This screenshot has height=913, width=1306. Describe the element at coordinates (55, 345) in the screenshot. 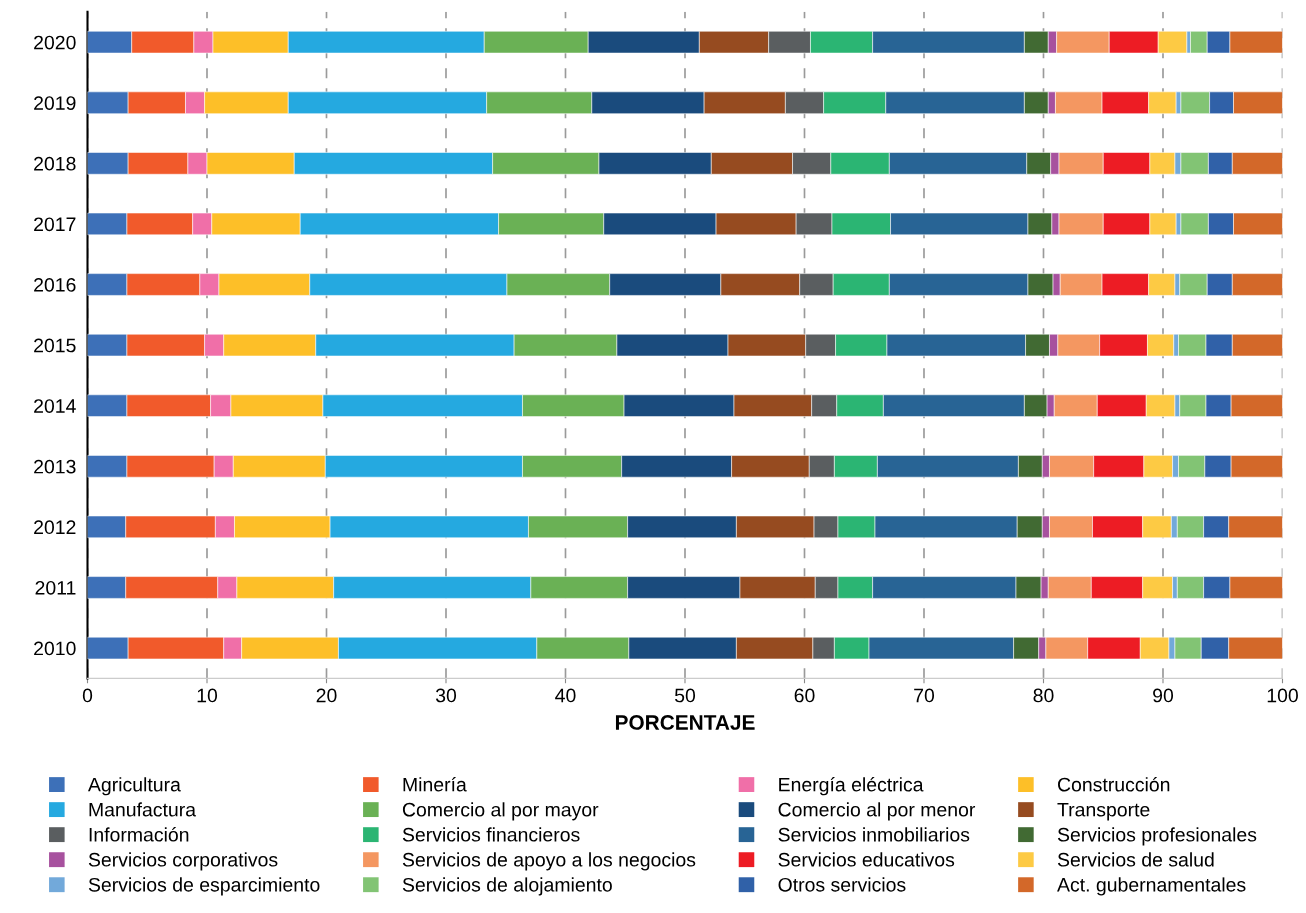

I see `y-tick-label: 2015` at that location.